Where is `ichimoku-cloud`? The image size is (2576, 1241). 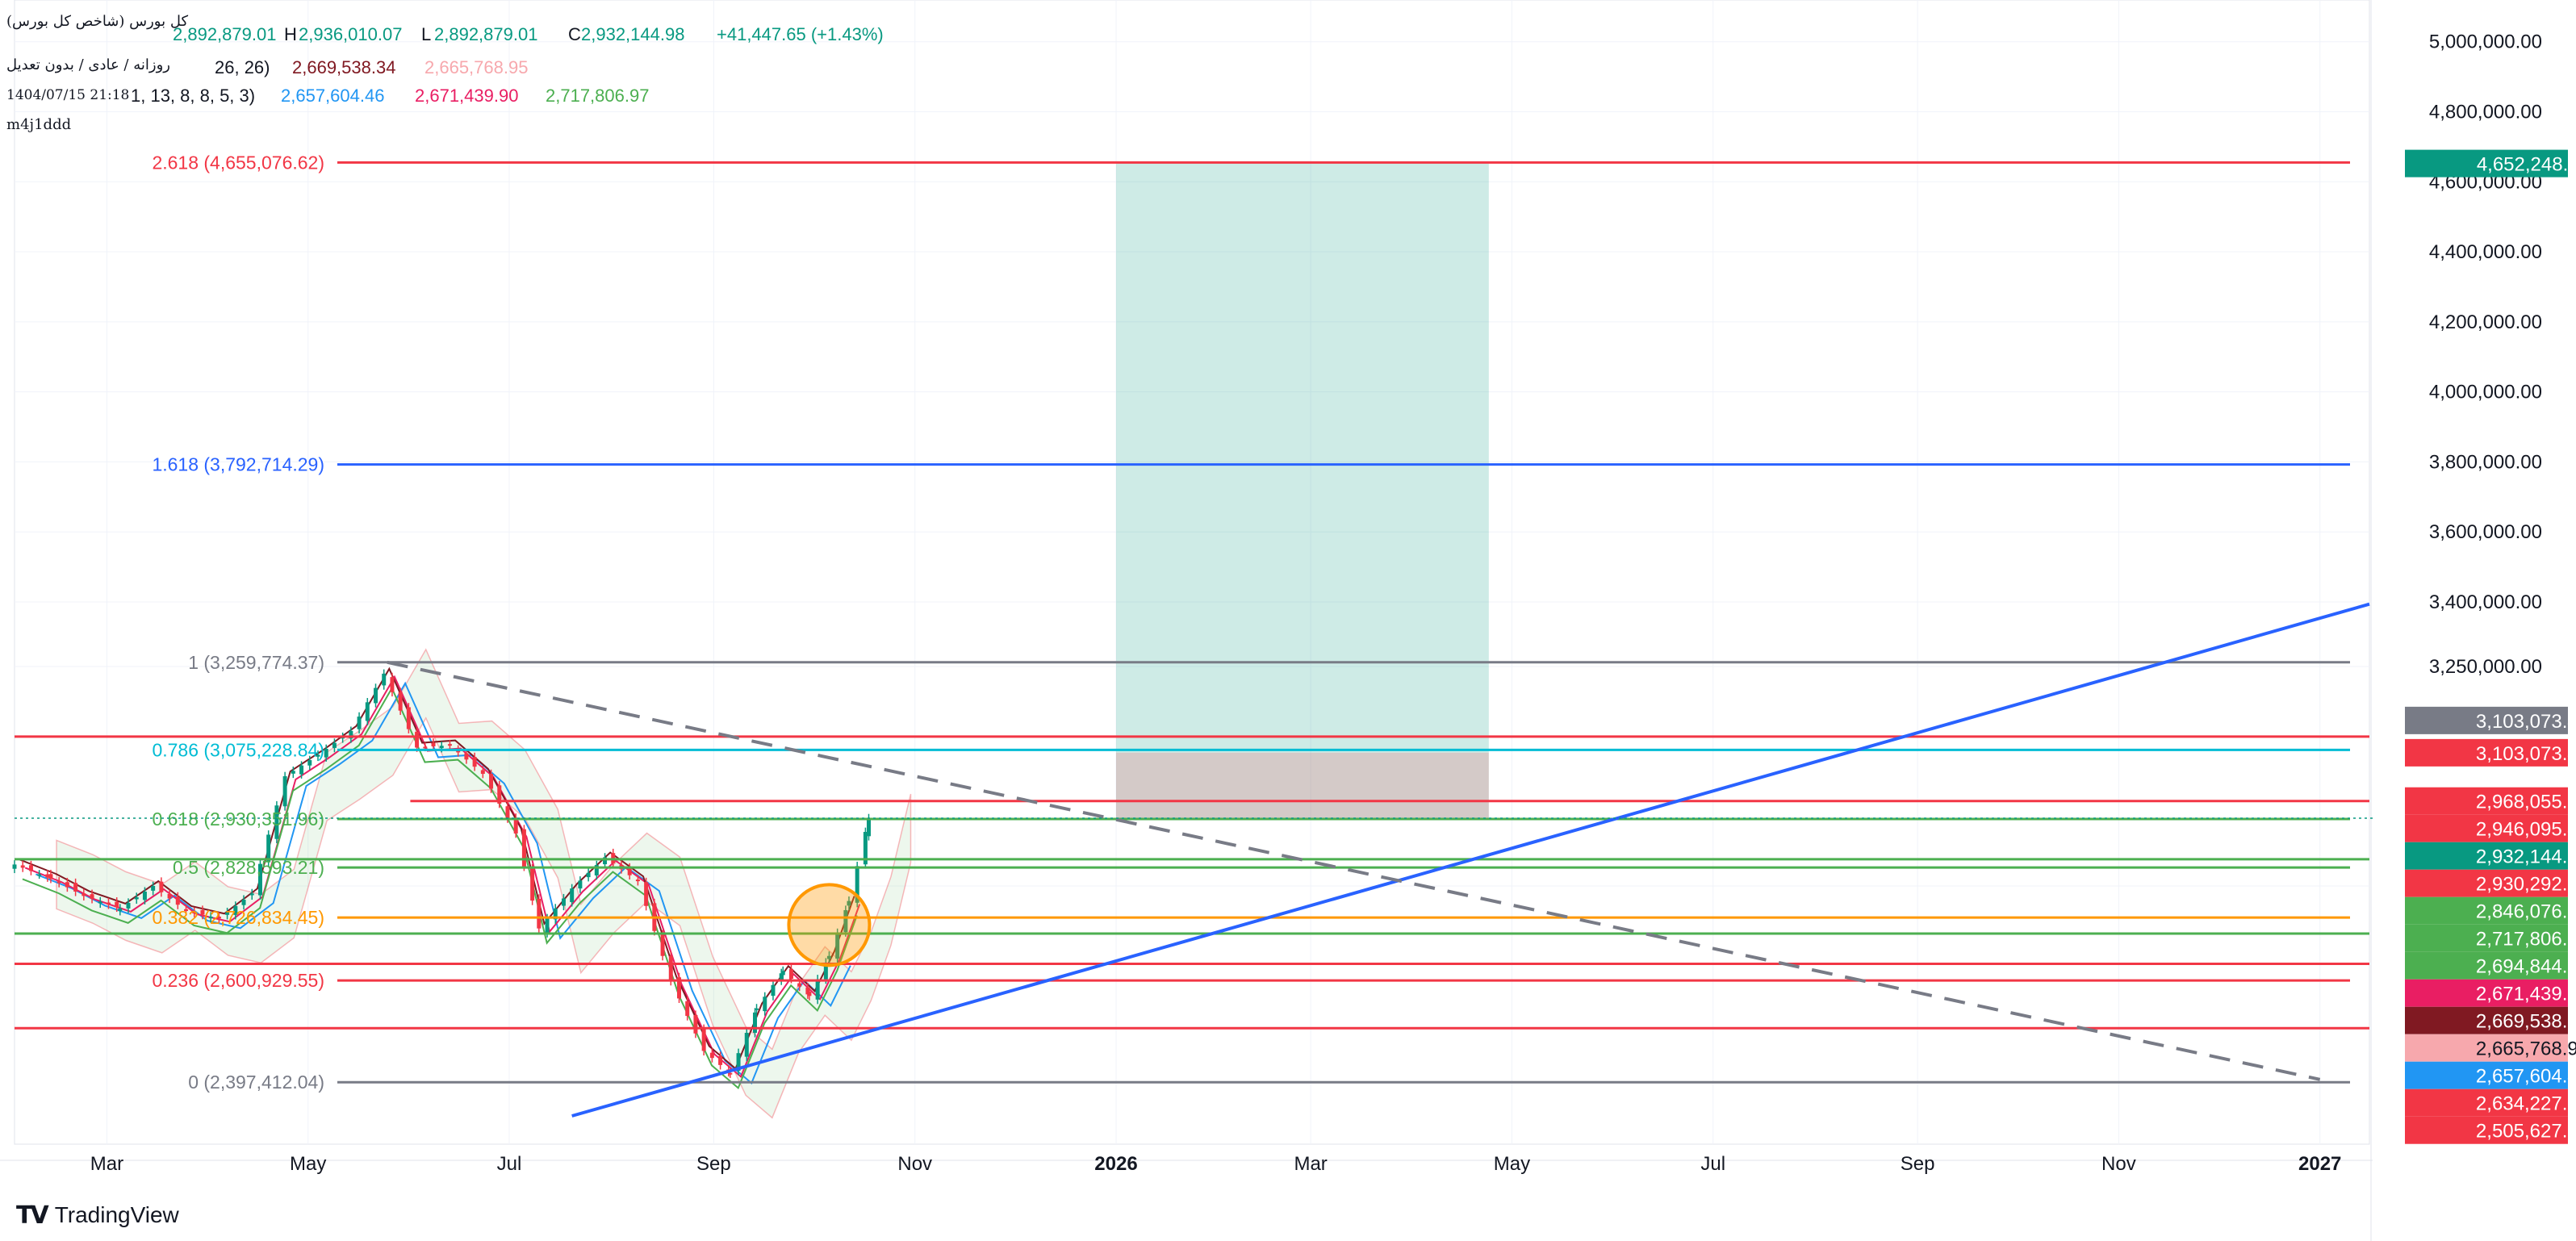
ichimoku-cloud is located at coordinates (484, 883).